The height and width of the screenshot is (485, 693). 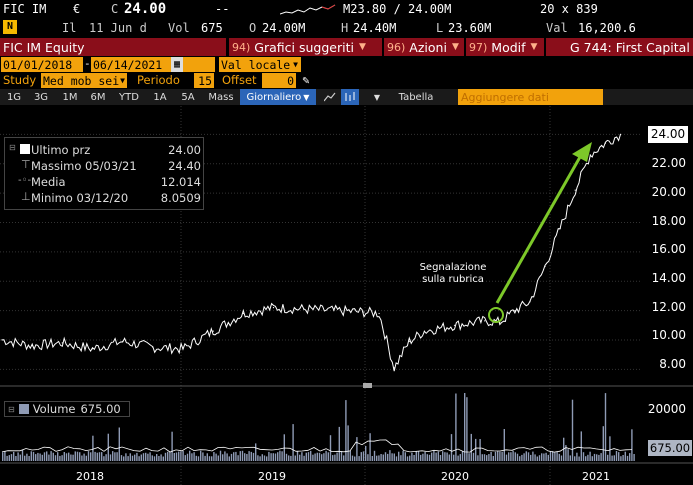 What do you see at coordinates (107, 182) in the screenshot?
I see `legend-row: -◦- Media 12.014` at bounding box center [107, 182].